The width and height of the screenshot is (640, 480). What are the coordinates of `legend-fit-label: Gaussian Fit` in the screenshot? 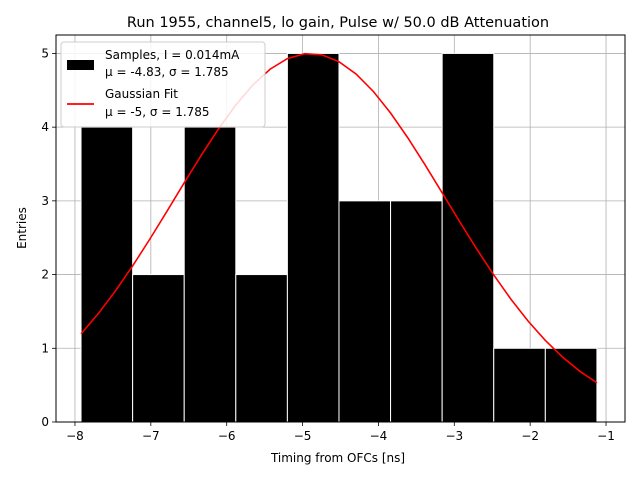 It's located at (141, 94).